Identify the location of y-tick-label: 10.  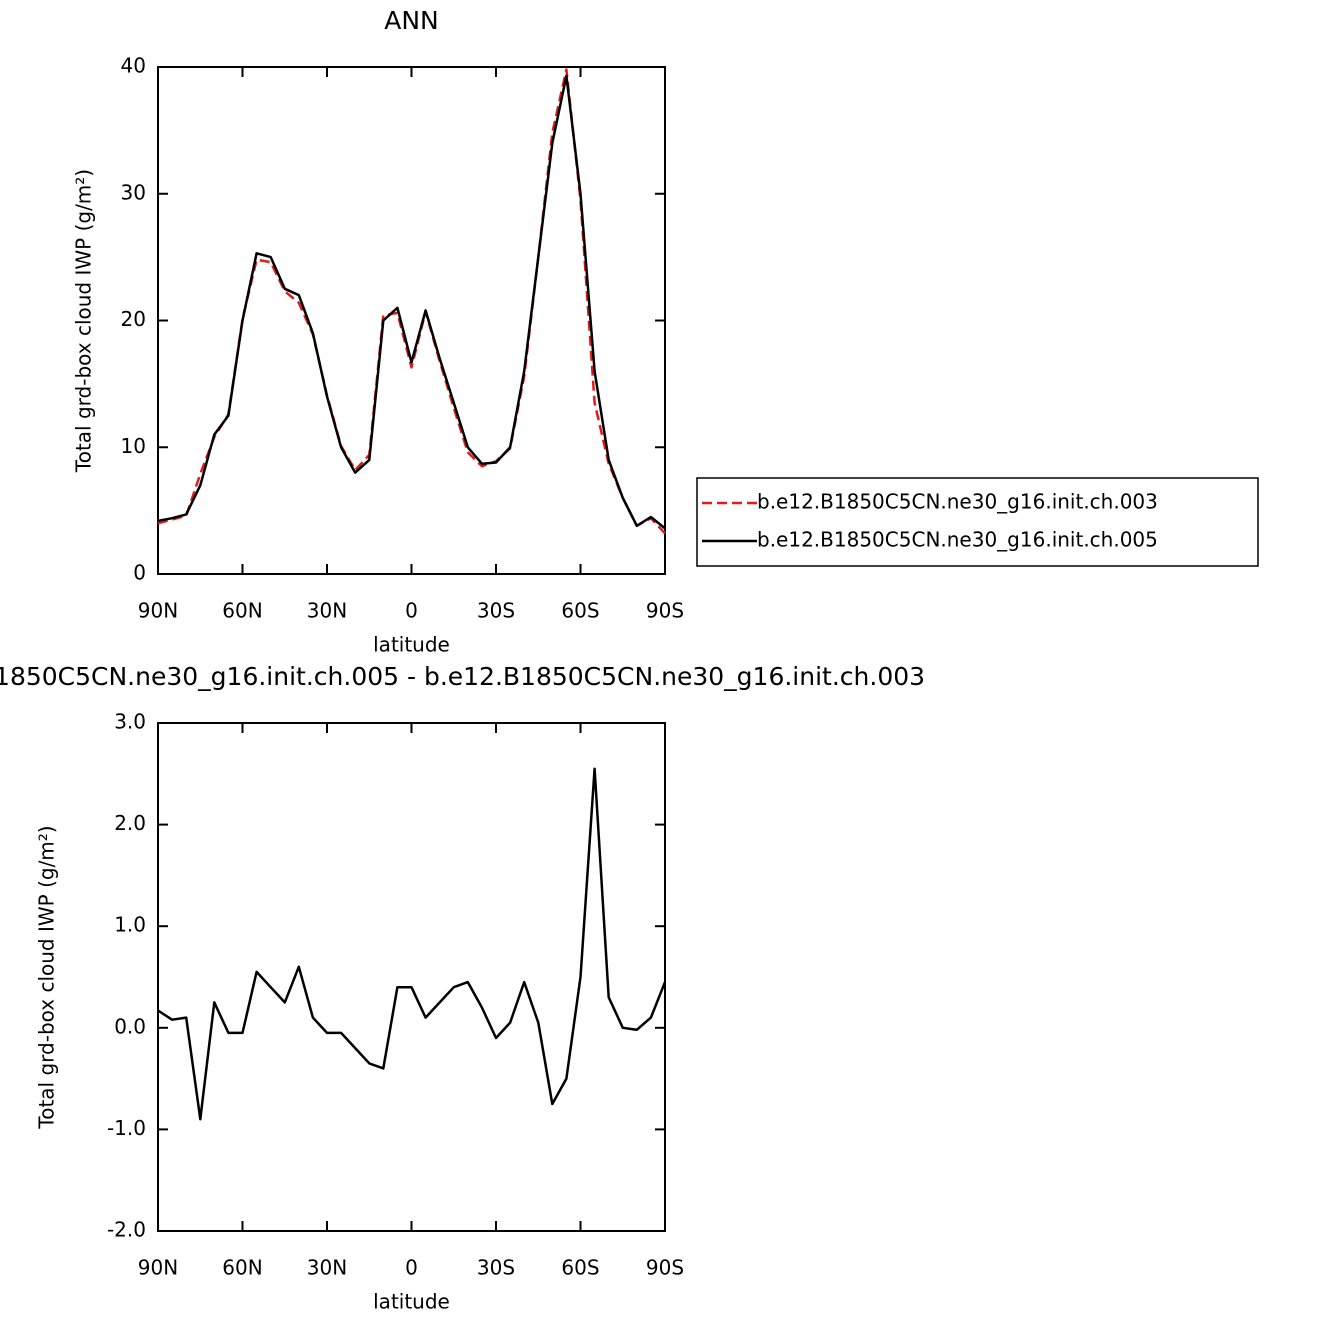
(133, 446).